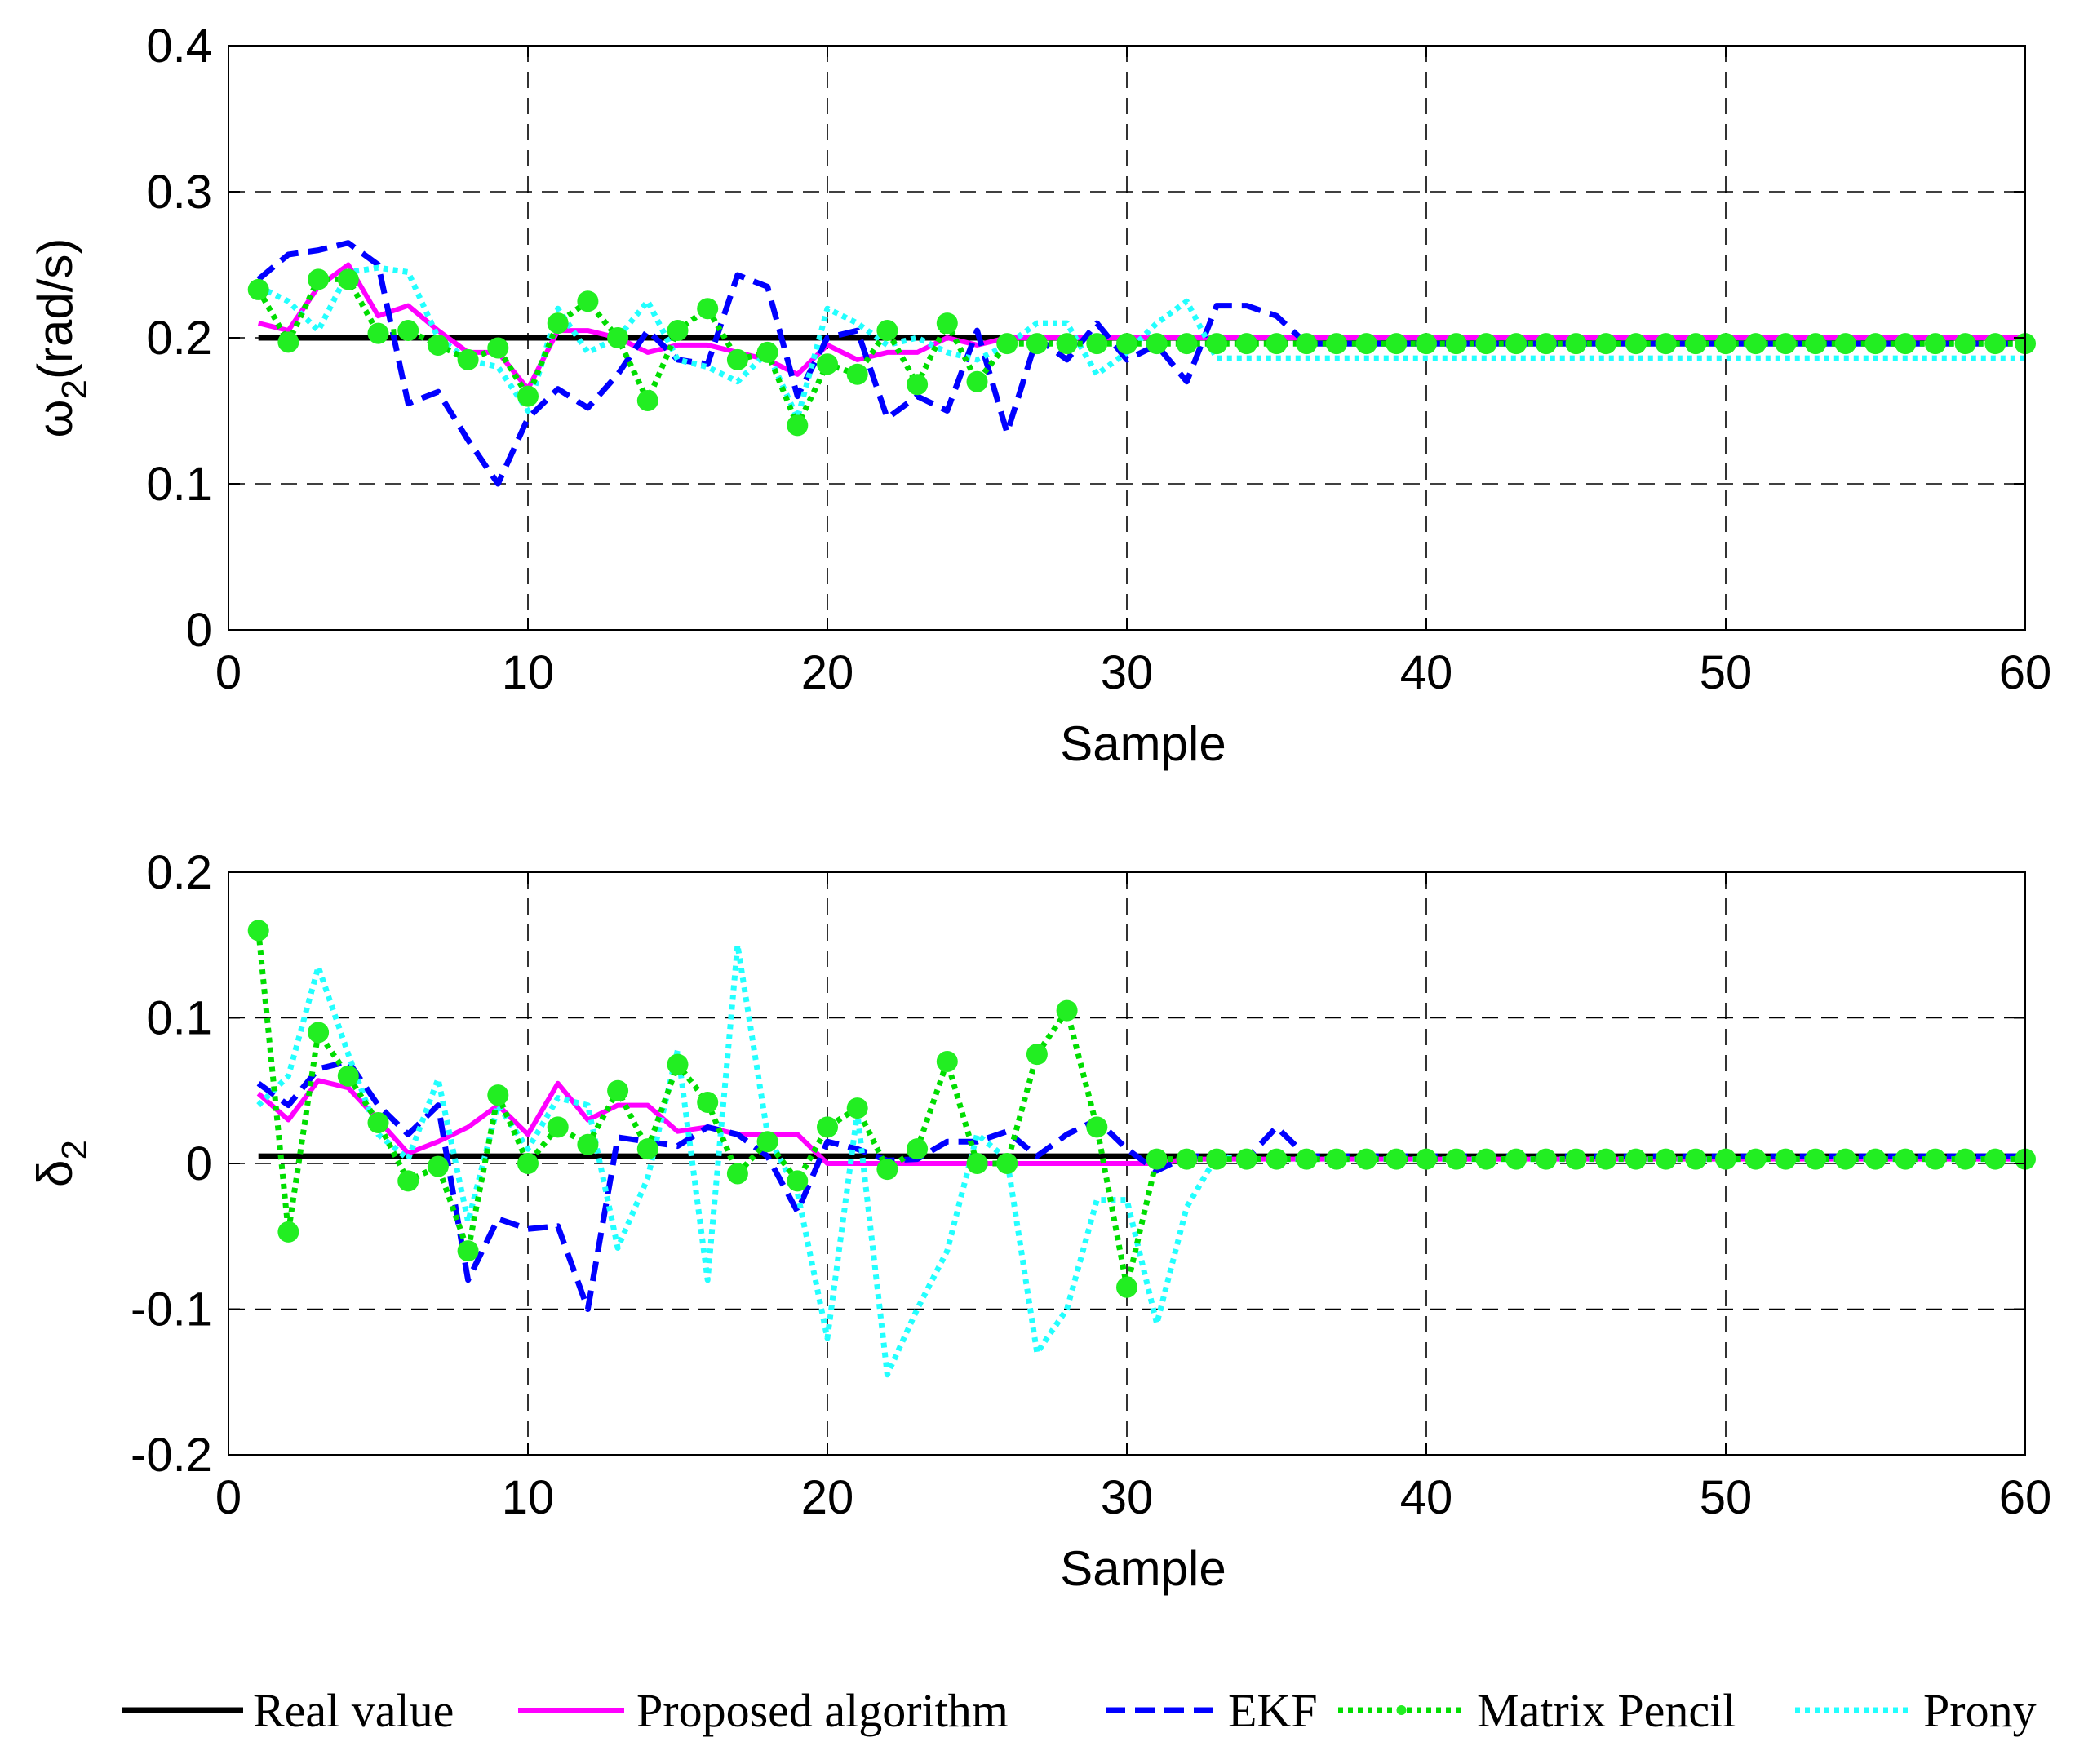  What do you see at coordinates (171, 1309) in the screenshot?
I see `y-tick-label: -0.1` at bounding box center [171, 1309].